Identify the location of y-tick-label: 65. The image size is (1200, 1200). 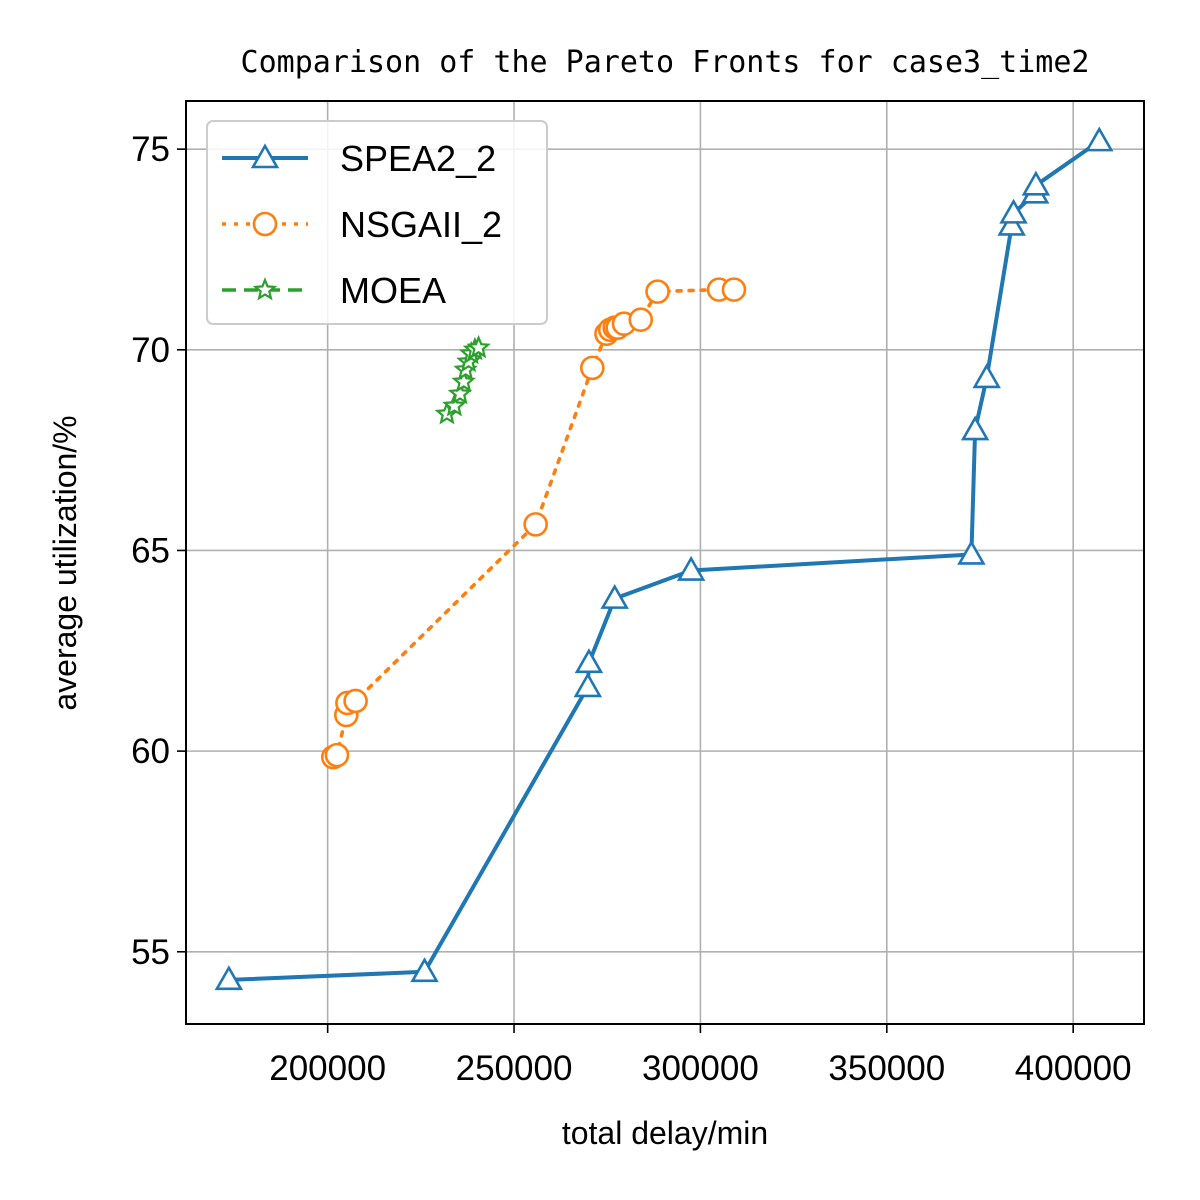
(150, 550).